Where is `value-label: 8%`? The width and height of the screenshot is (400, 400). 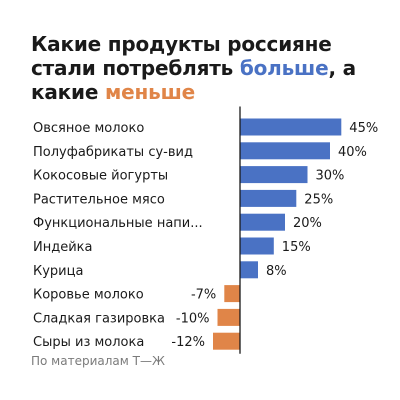 value-label: 8% is located at coordinates (276, 271).